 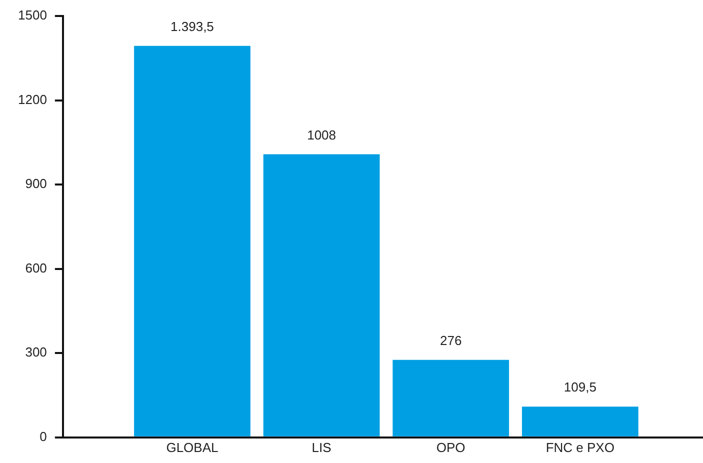 What do you see at coordinates (43, 436) in the screenshot?
I see `y-tick-label: 0` at bounding box center [43, 436].